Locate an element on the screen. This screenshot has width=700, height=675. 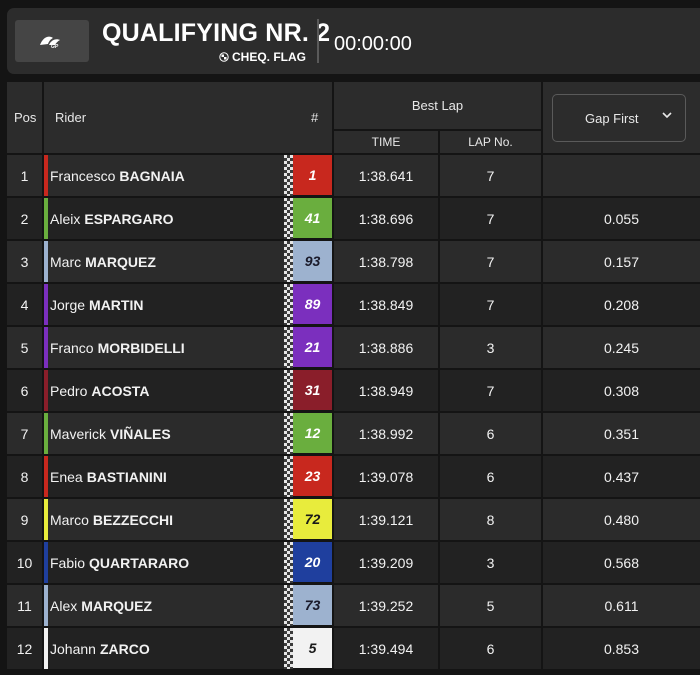
position-value: 5 is located at coordinates (24, 347).